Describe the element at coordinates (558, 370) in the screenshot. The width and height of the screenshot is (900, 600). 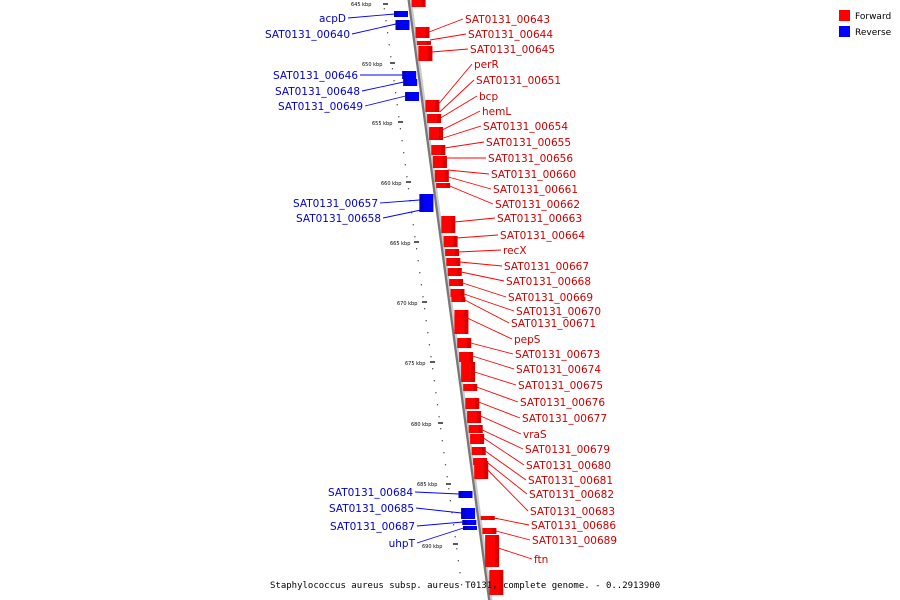
I see `gene-label: SAT0131_00674` at that location.